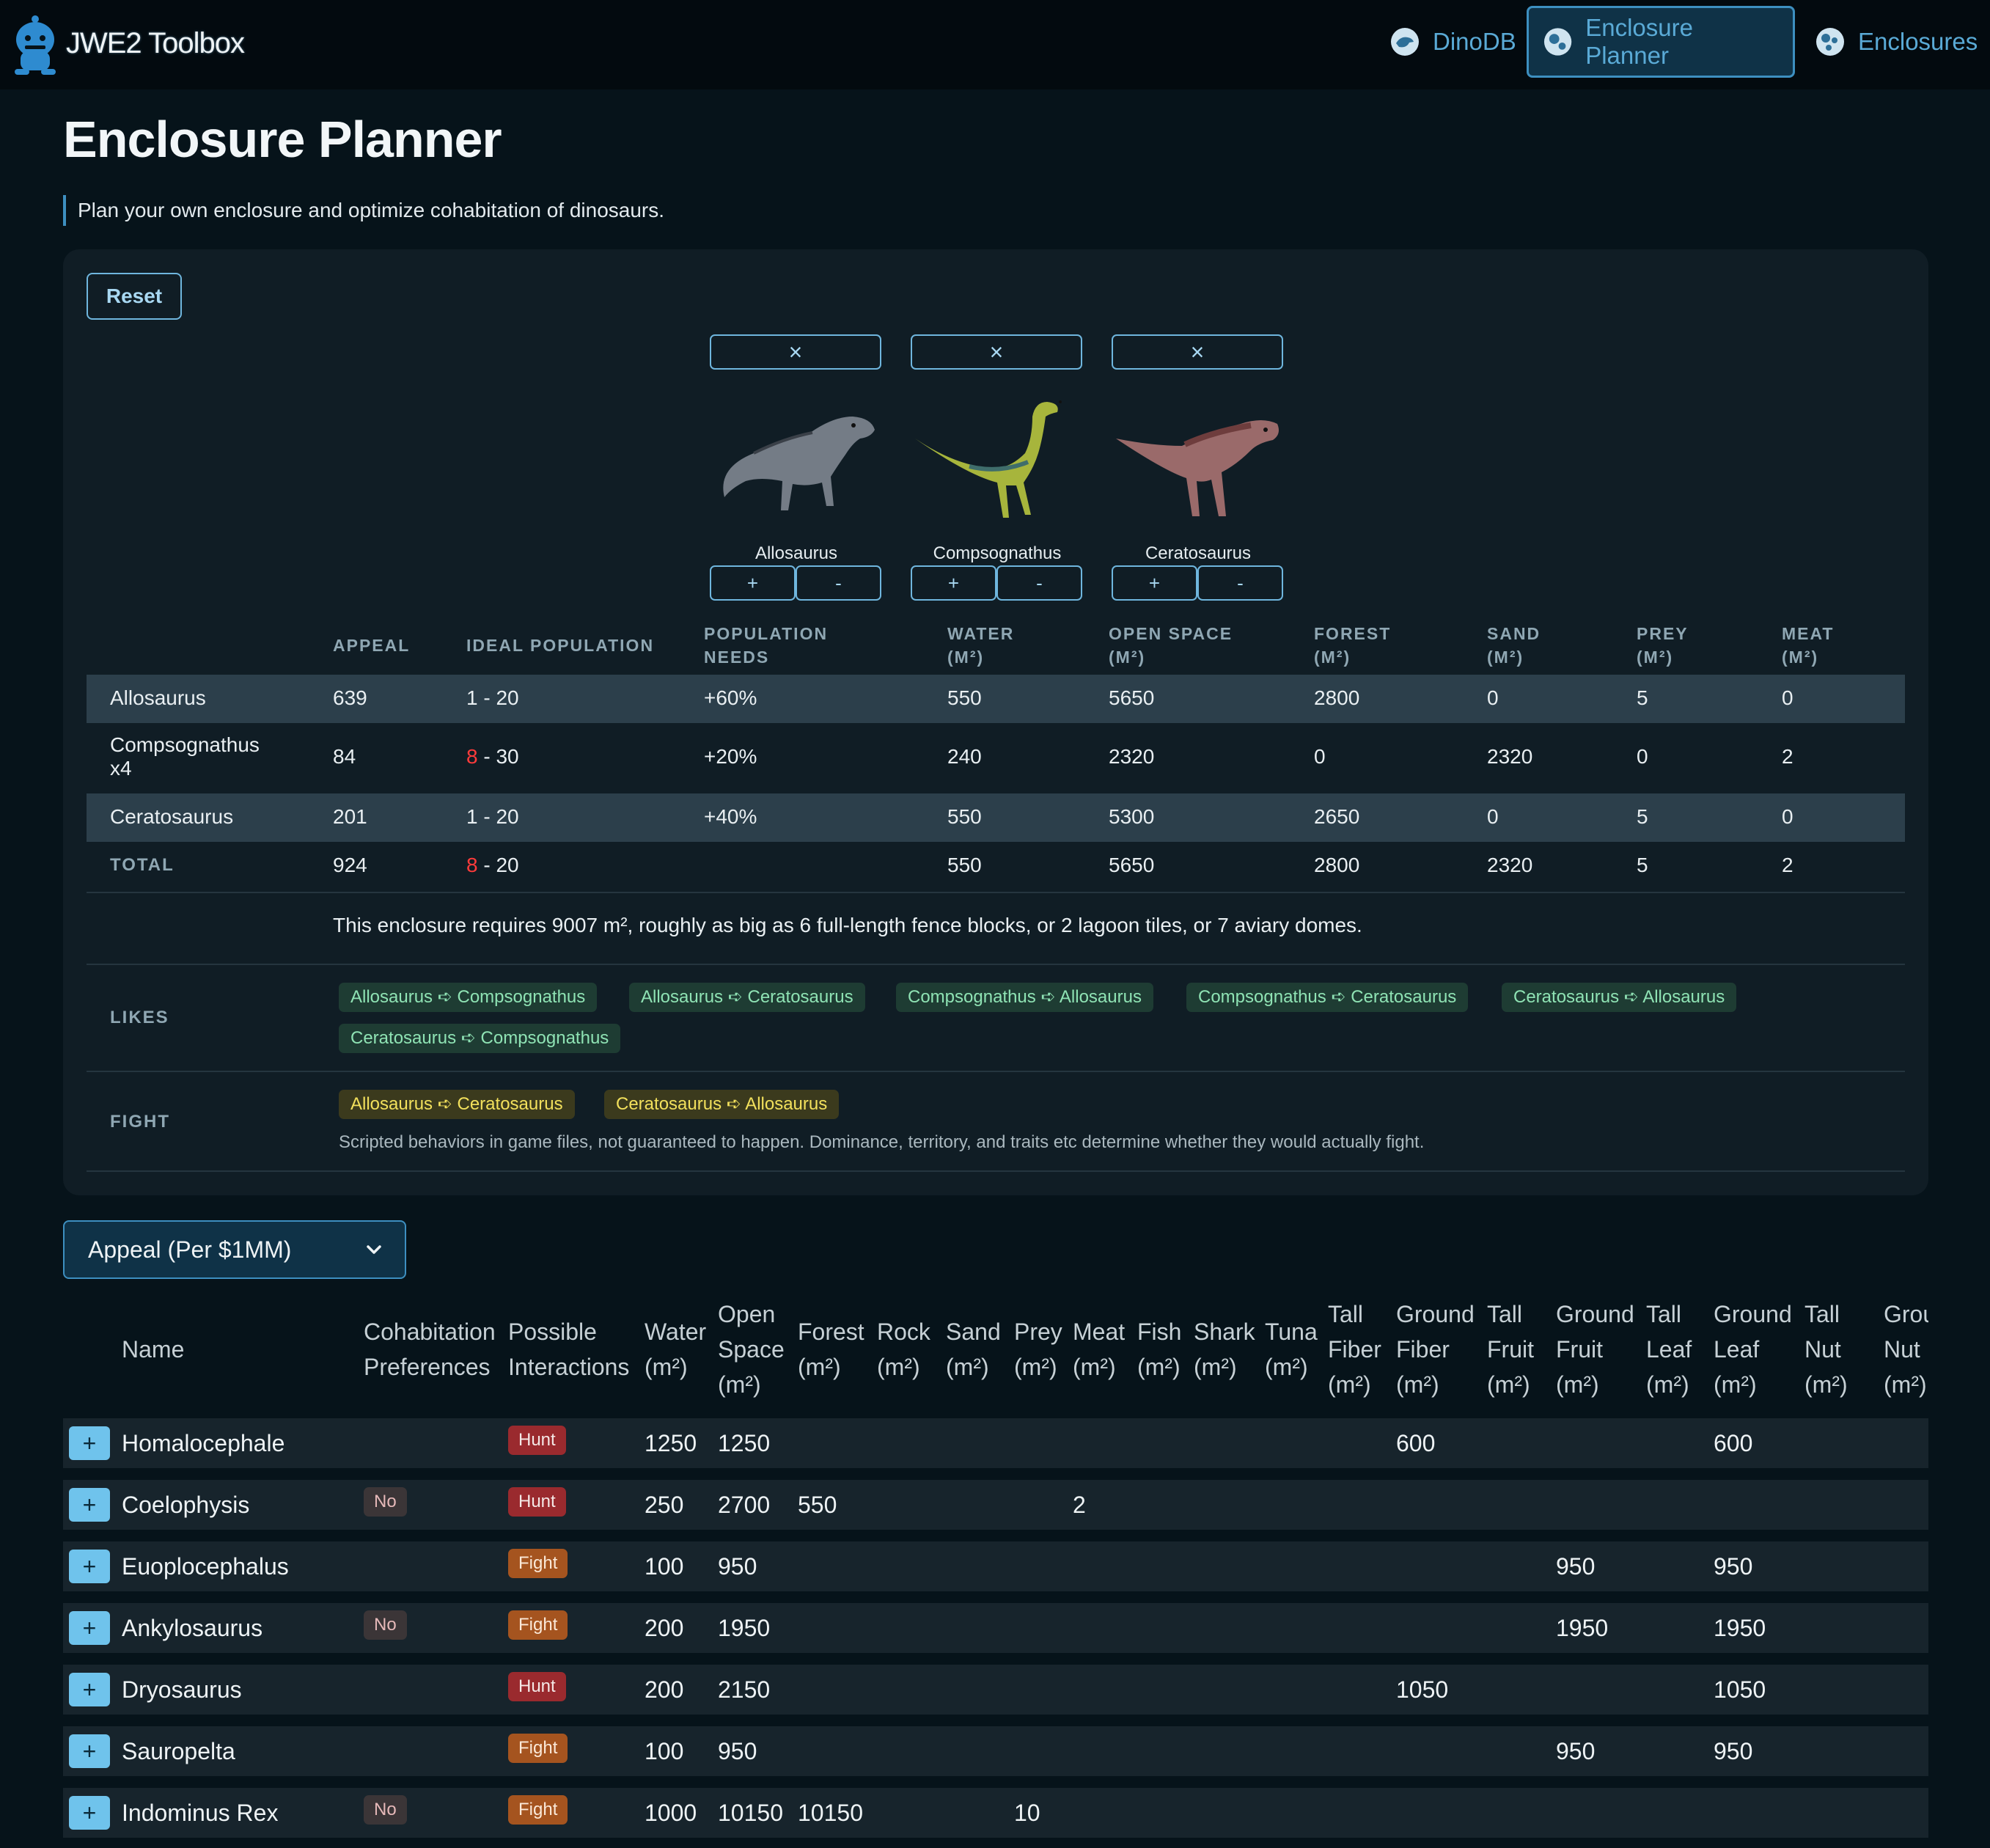  I want to click on col-header-ground-fruit: Ground Fruit (m²), so click(1595, 1349).